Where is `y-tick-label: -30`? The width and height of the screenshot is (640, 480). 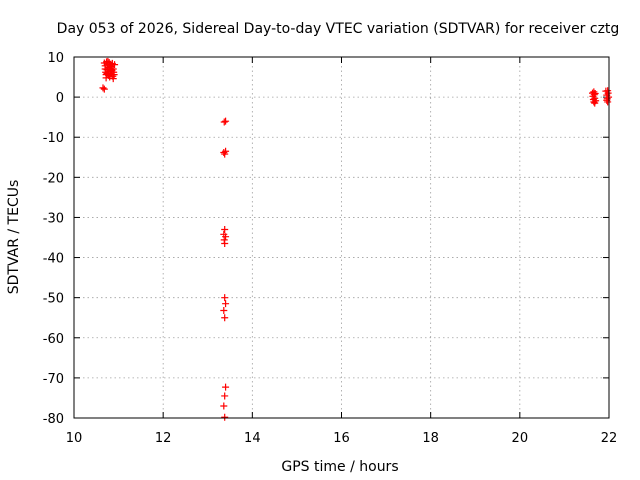 y-tick-label: -30 is located at coordinates (53, 218).